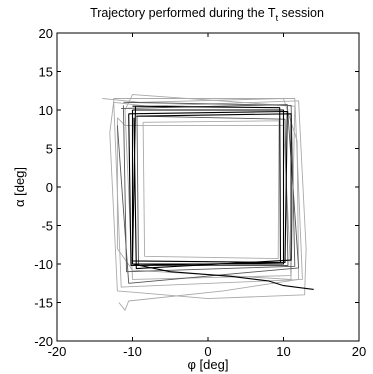  What do you see at coordinates (359, 351) in the screenshot?
I see `x-tick-label: 20` at bounding box center [359, 351].